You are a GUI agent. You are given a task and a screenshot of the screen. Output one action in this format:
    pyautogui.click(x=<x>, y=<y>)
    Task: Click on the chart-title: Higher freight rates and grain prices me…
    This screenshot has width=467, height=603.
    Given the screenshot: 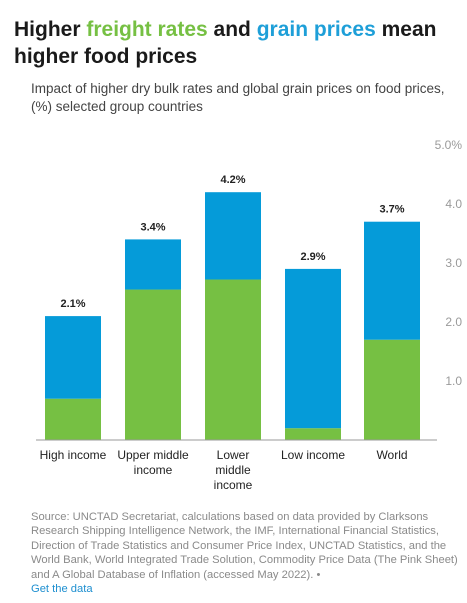 What is the action you would take?
    pyautogui.click(x=236, y=43)
    